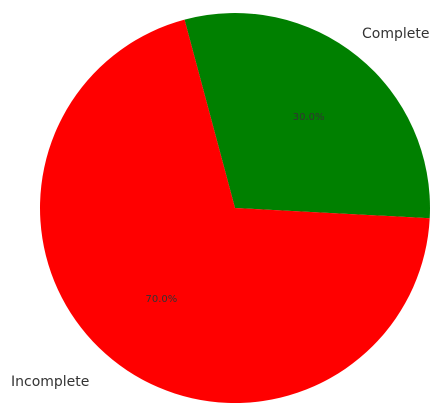 Image resolution: width=447 pixels, height=403 pixels. What do you see at coordinates (161, 299) in the screenshot?
I see `pie-percent-label-incomplete: 70.0%` at bounding box center [161, 299].